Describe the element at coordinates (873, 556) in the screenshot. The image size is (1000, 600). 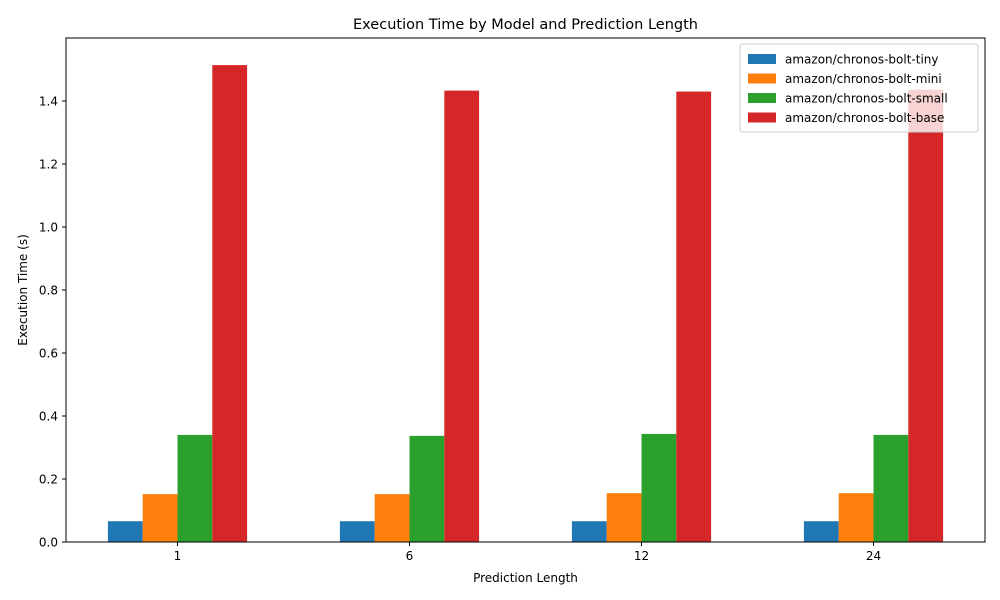
I see `x-tick-label: 24` at that location.